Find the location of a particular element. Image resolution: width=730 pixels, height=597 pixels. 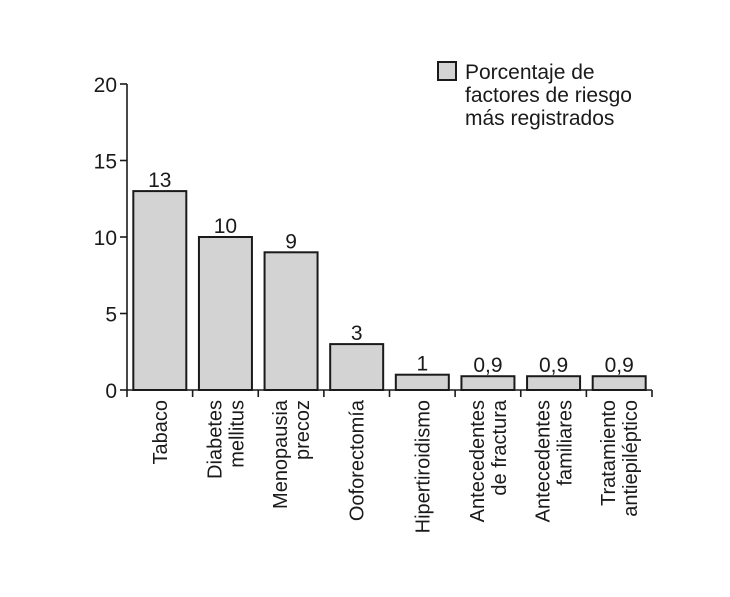

x-category-label-line: antiepiléptico is located at coordinates (631, 458).